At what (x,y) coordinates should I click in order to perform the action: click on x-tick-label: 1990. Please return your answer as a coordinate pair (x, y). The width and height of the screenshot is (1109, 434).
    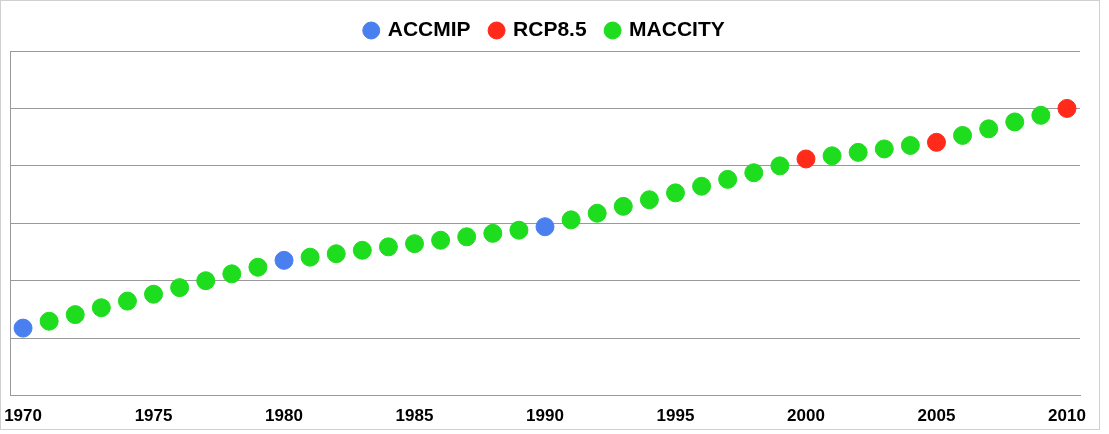
    Looking at the image, I should click on (545, 416).